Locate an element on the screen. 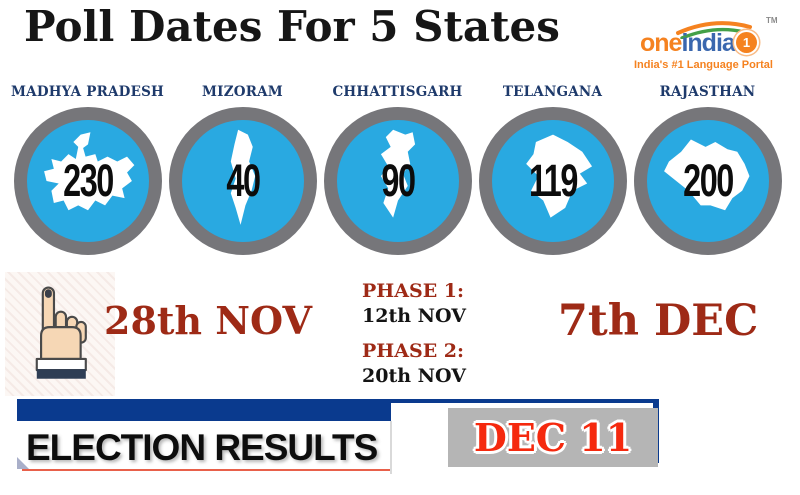  state-name-label: MADHYA PRADESH is located at coordinates (87, 92).